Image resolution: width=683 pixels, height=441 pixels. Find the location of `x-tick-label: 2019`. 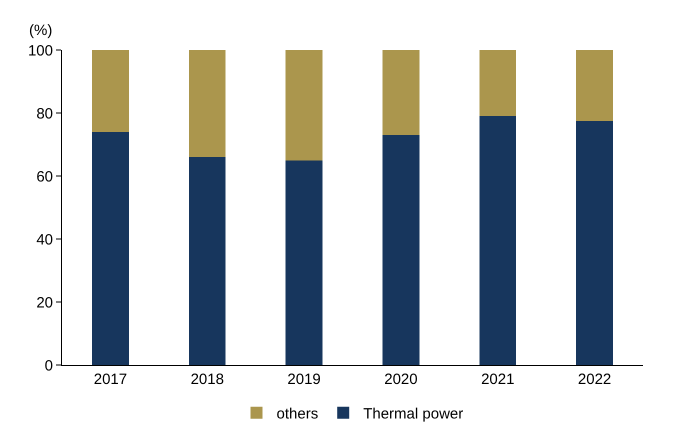

x-tick-label: 2019 is located at coordinates (304, 379).